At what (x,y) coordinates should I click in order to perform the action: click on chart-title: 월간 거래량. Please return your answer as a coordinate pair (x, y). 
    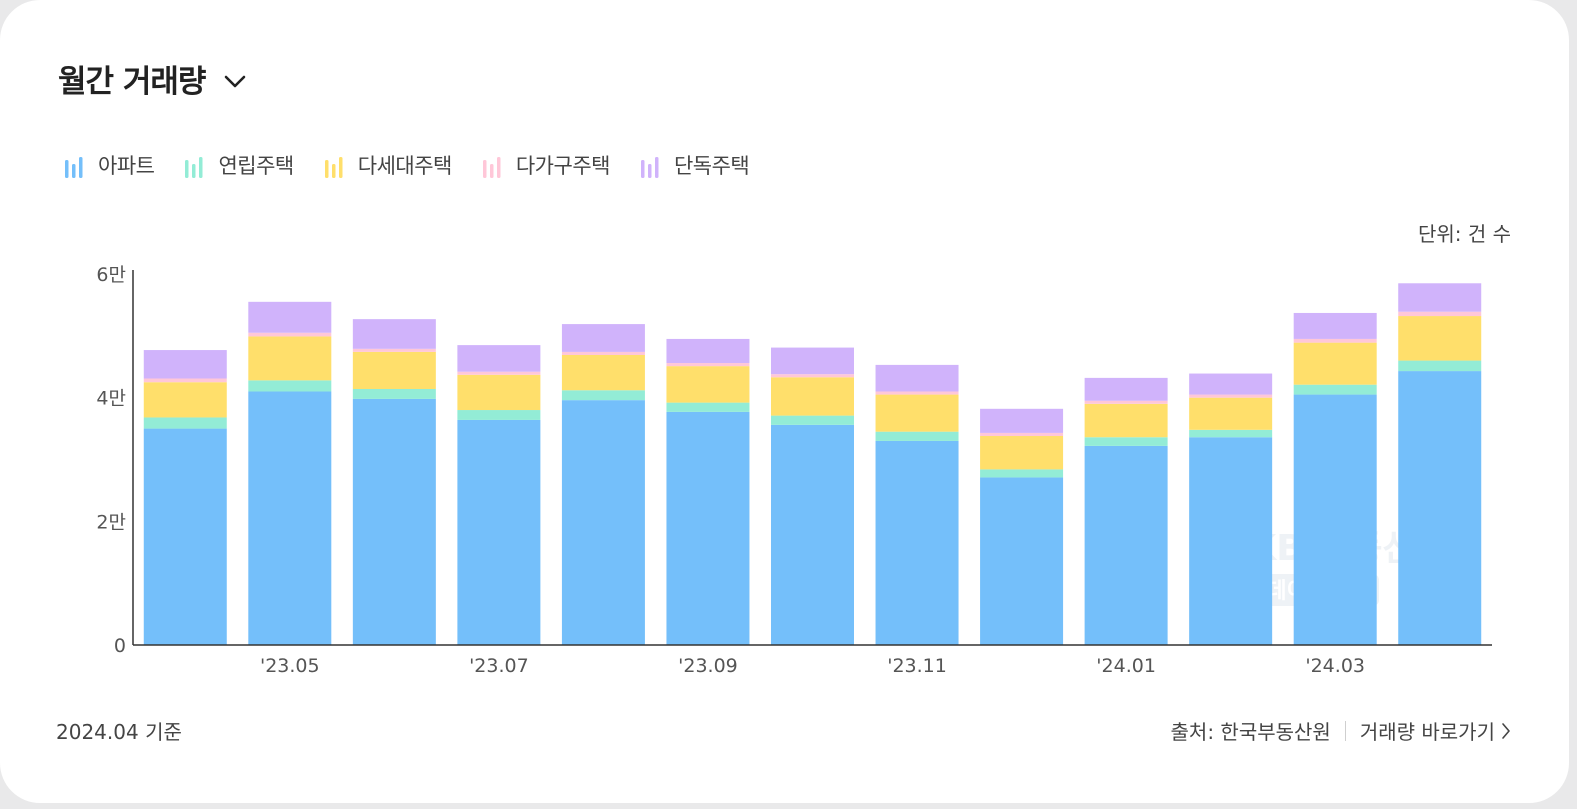
    Looking at the image, I should click on (132, 82).